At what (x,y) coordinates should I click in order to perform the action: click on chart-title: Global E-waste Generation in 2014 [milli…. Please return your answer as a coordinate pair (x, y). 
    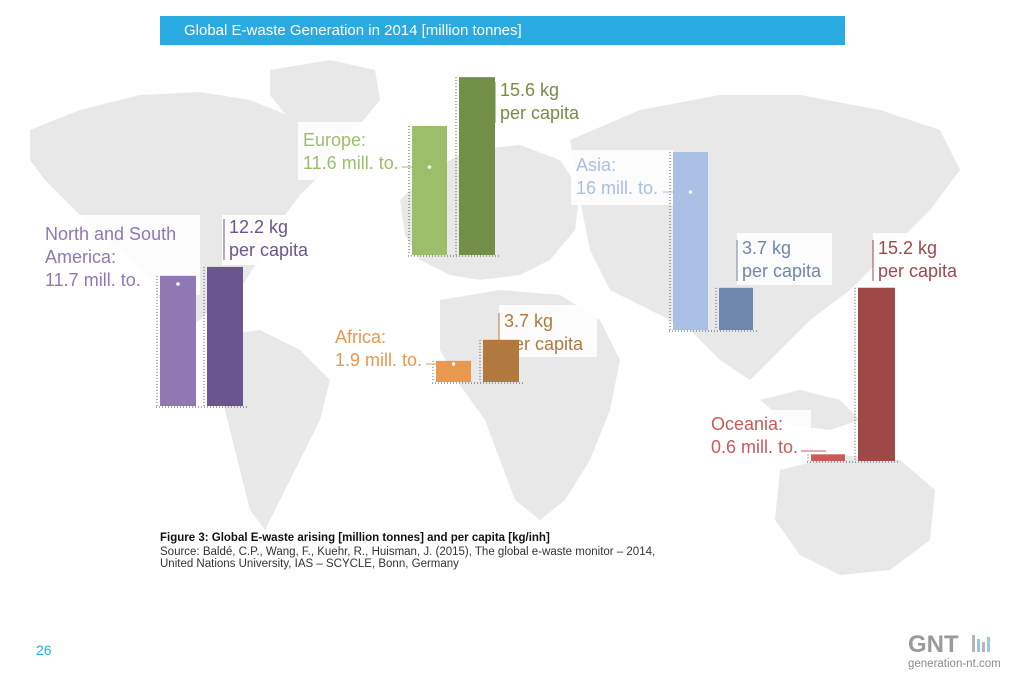
    Looking at the image, I should click on (502, 30).